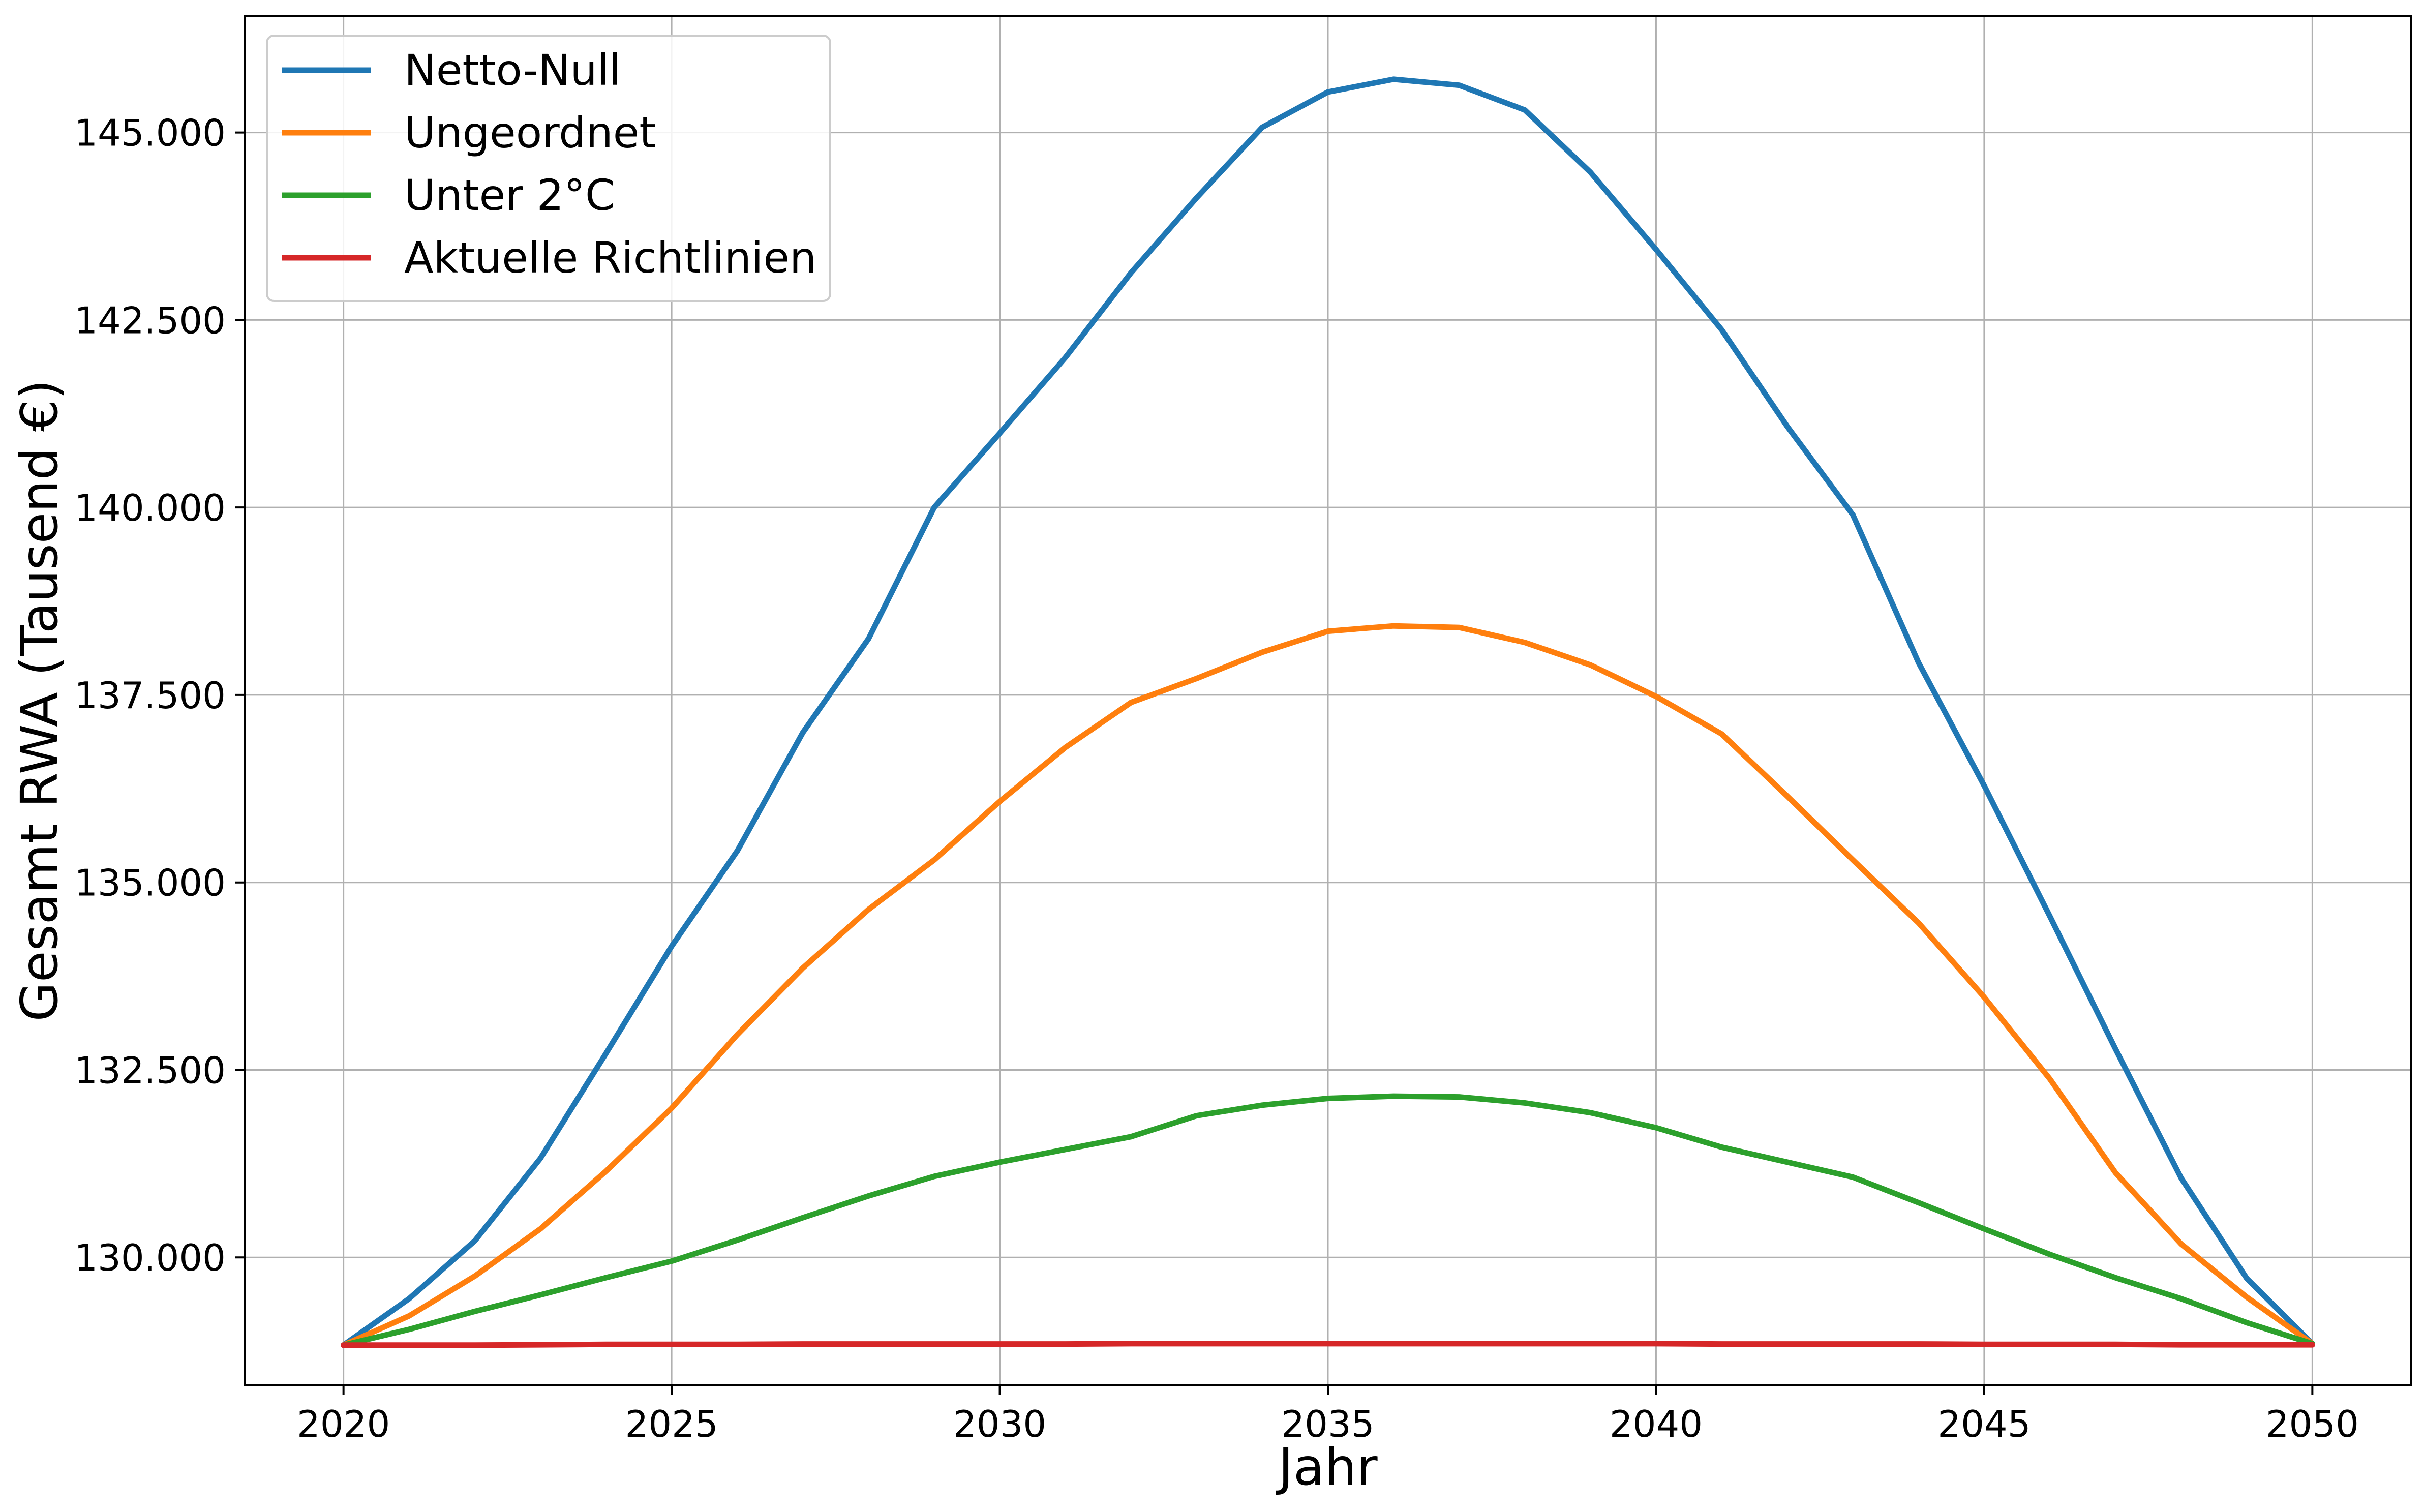 The image size is (2424, 1512). What do you see at coordinates (1326, 1467) in the screenshot?
I see `x-axis-label: Jahr` at bounding box center [1326, 1467].